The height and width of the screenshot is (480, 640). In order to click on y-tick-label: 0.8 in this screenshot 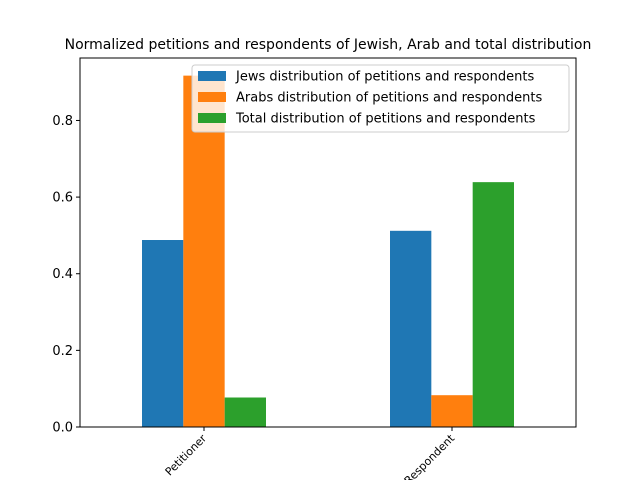, I will do `click(62, 121)`.